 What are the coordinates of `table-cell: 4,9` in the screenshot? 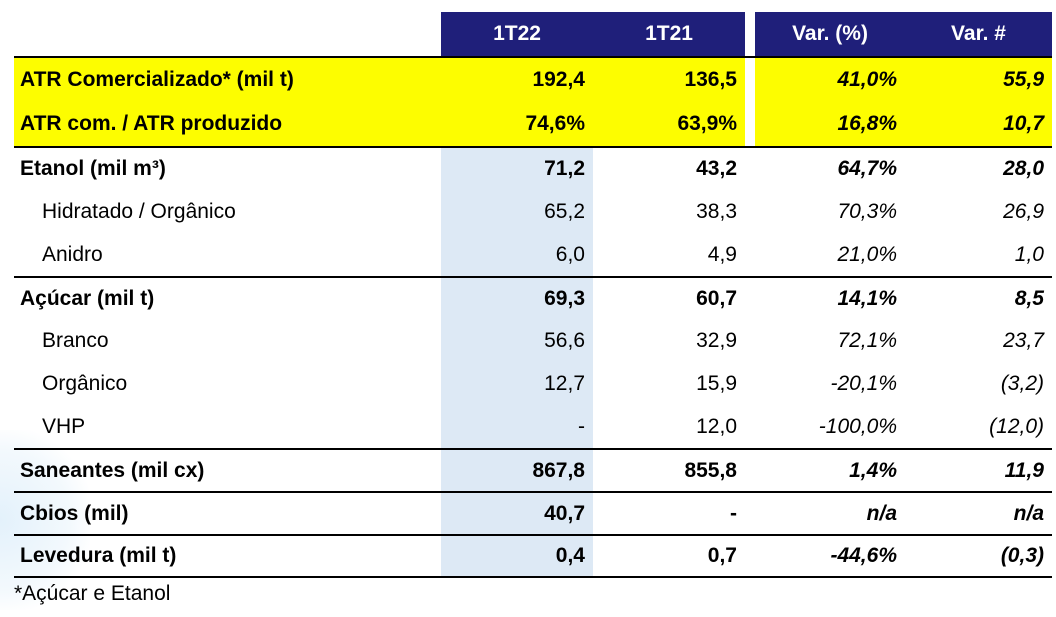 It's located at (722, 254).